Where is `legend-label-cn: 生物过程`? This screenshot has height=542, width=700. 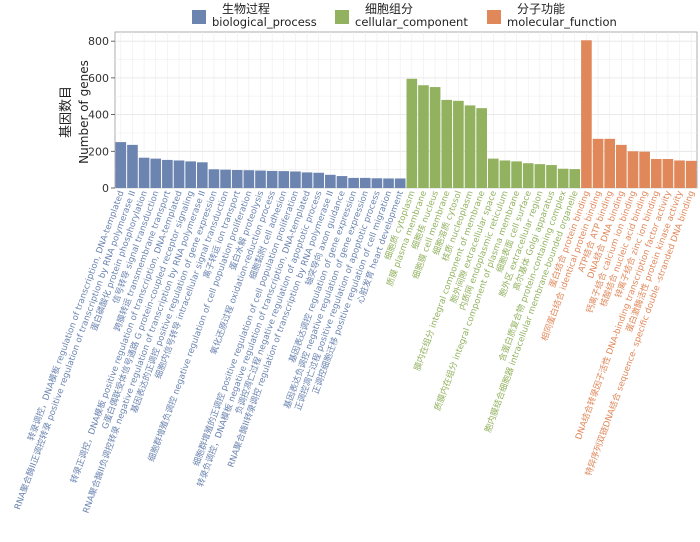 legend-label-cn: 生物过程 is located at coordinates (246, 8).